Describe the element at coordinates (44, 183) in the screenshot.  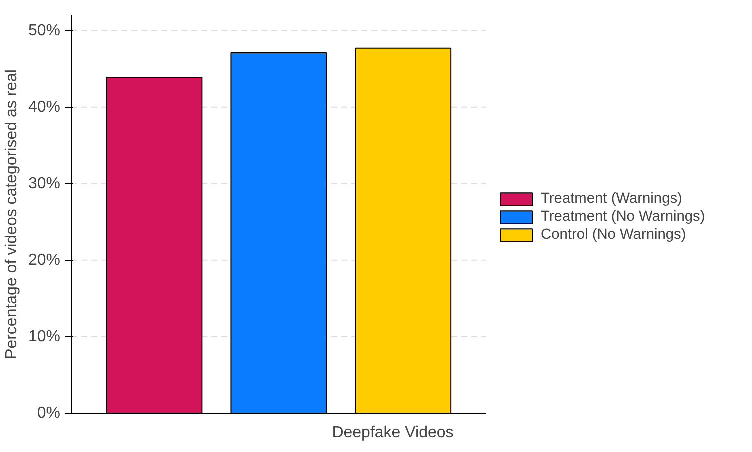
I see `y-tick-label: 30%` at that location.